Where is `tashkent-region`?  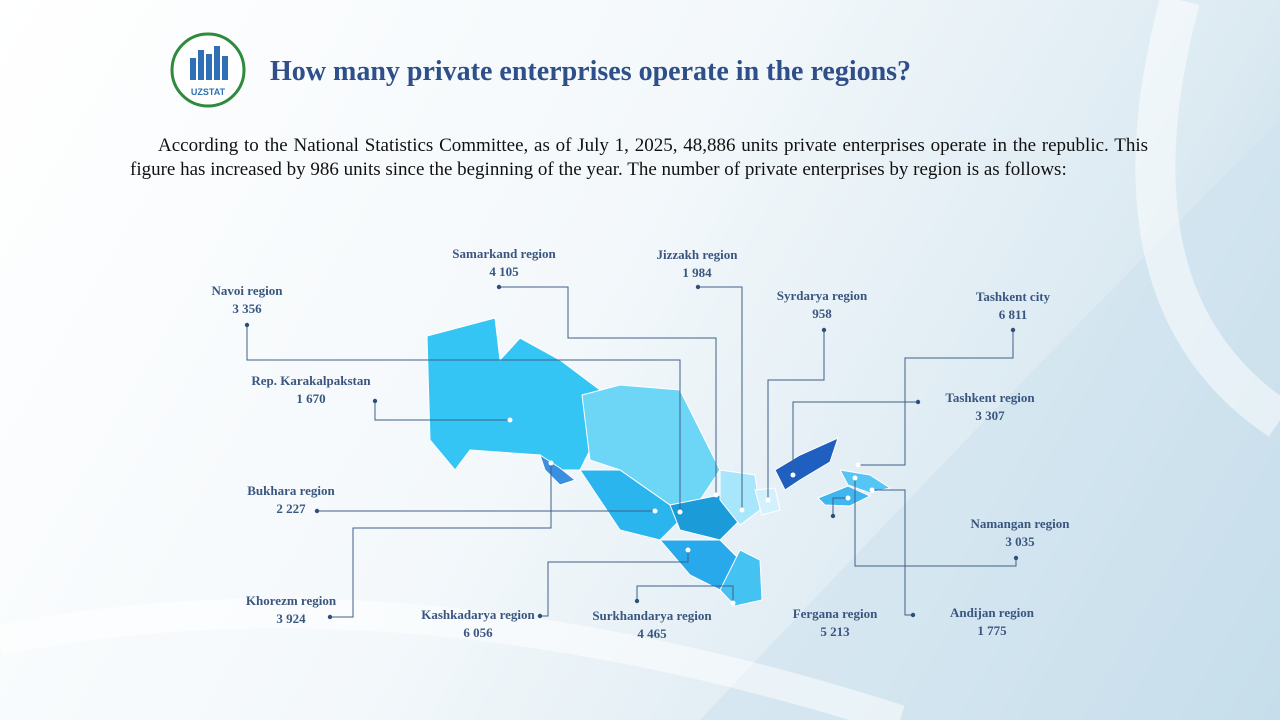
tashkent-region is located at coordinates (806, 464).